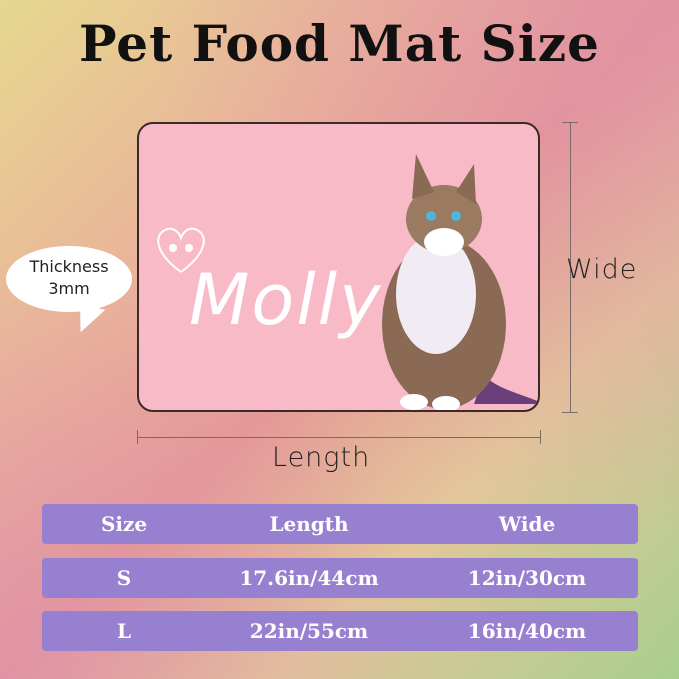 The width and height of the screenshot is (679, 679). I want to click on length-tick-left, so click(137, 437).